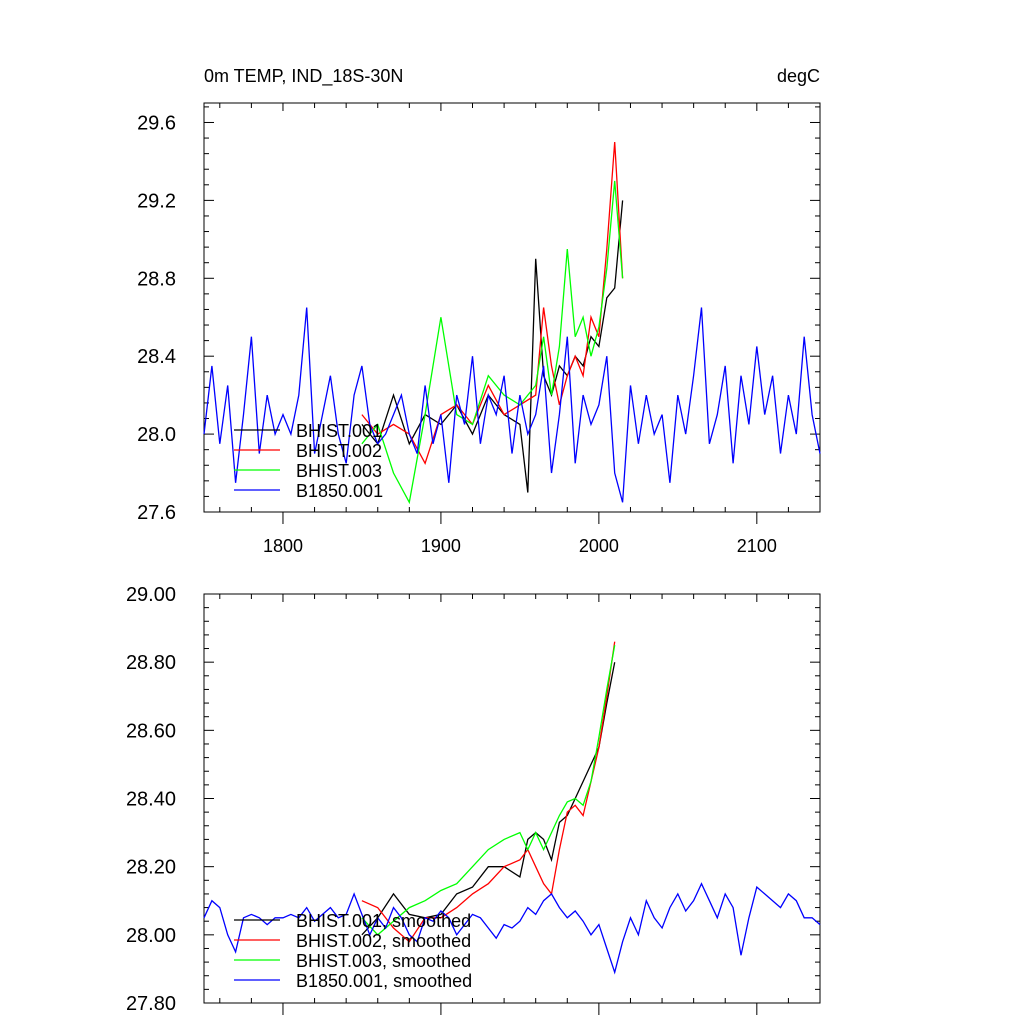 Image resolution: width=1024 pixels, height=1024 pixels. I want to click on legend-label-0: BHIST.001, smoothed, so click(383, 921).